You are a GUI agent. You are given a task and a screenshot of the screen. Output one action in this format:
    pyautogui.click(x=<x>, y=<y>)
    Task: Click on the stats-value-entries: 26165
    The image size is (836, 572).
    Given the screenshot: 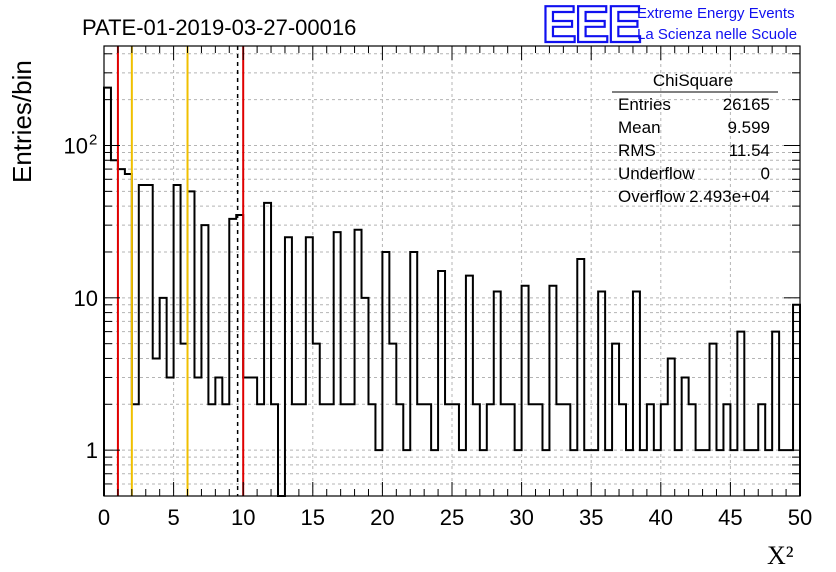 What is the action you would take?
    pyautogui.click(x=746, y=104)
    